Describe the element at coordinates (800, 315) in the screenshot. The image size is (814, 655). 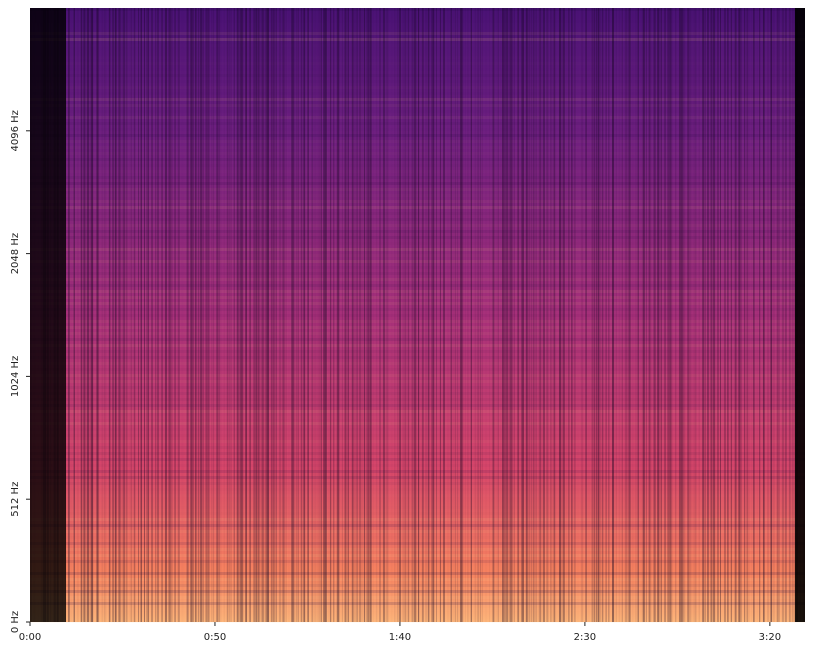
I see `texture-dark` at that location.